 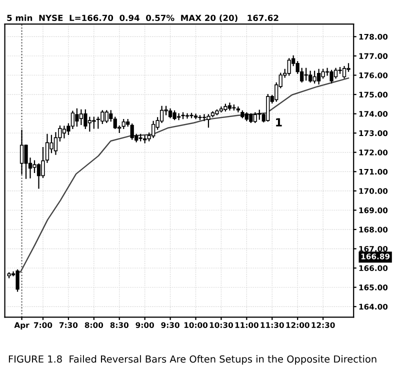 I want to click on caption: FIGURE 1.8 Failed Reversal Bars Are Often Setups in the Opposite Direction, so click(x=192, y=360).